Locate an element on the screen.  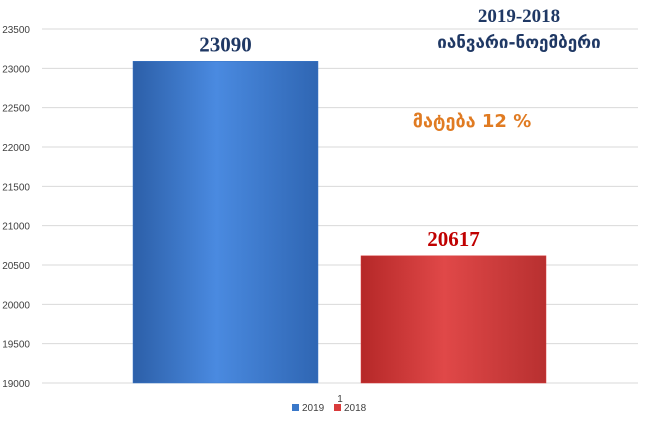
chart-subtitle: იანვარი-ნოემბერი is located at coordinates (518, 43).